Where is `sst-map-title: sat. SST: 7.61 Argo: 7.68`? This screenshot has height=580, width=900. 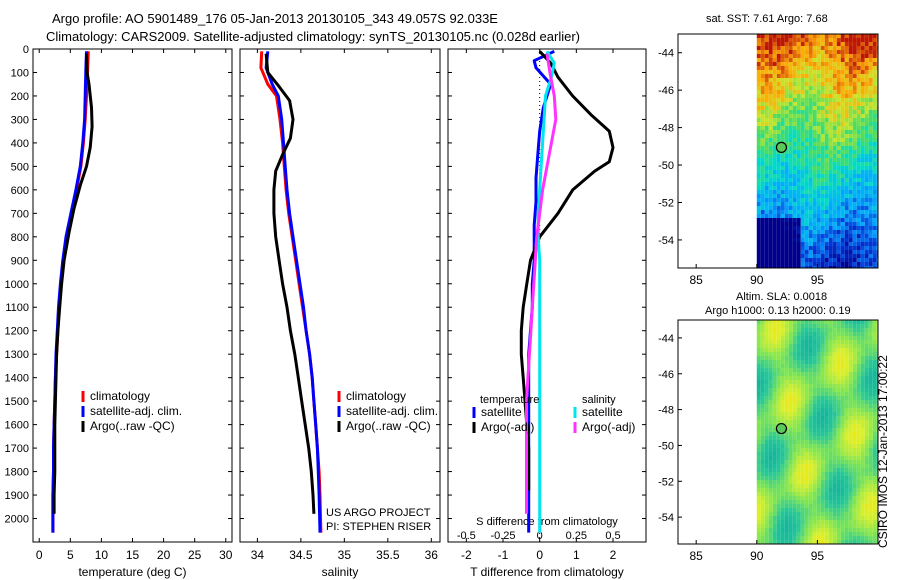
sst-map-title: sat. SST: 7.61 Argo: 7.68 is located at coordinates (767, 19).